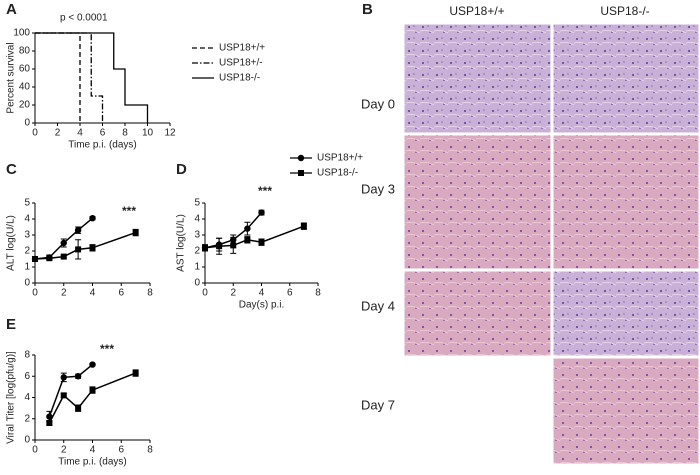 The image size is (700, 475). What do you see at coordinates (367, 9) in the screenshot?
I see `panel-label: B` at bounding box center [367, 9].